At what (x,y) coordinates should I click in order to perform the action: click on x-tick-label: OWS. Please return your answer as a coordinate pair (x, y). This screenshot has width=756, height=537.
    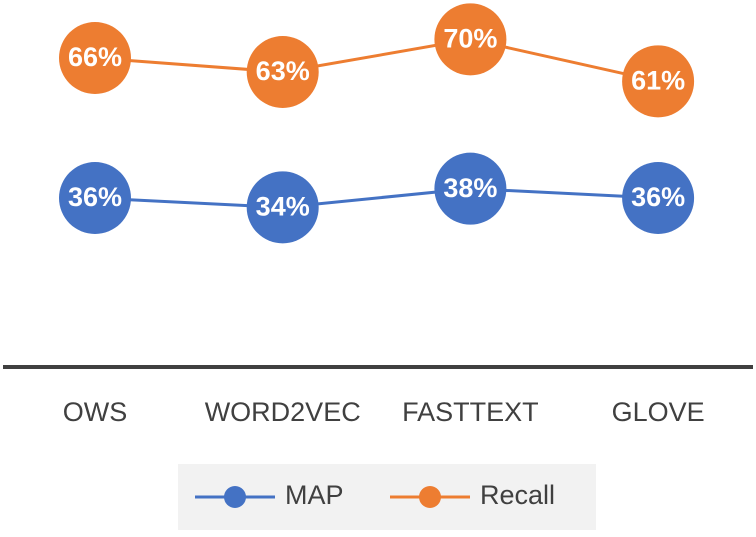
    Looking at the image, I should click on (95, 412).